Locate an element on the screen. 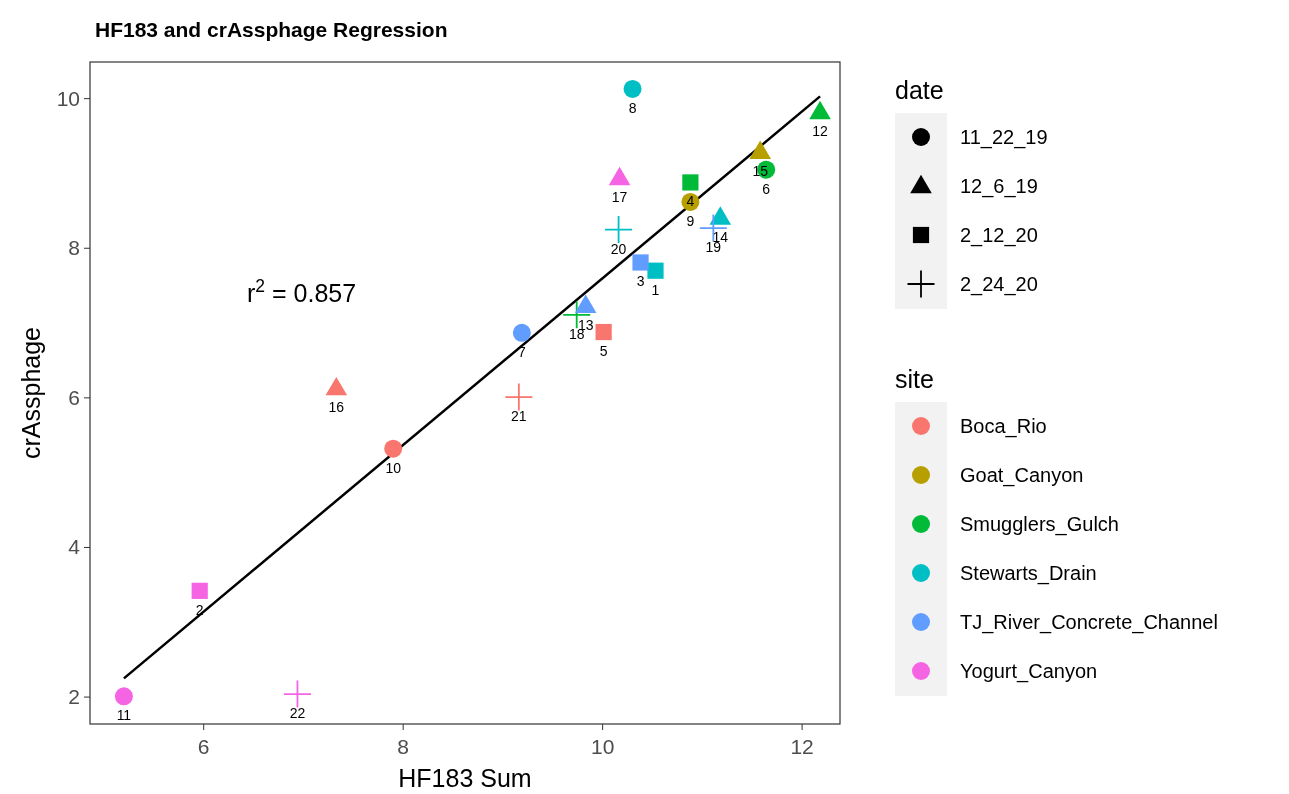 Image resolution: width=1289 pixels, height=794 pixels. legend-title: site is located at coordinates (914, 379).